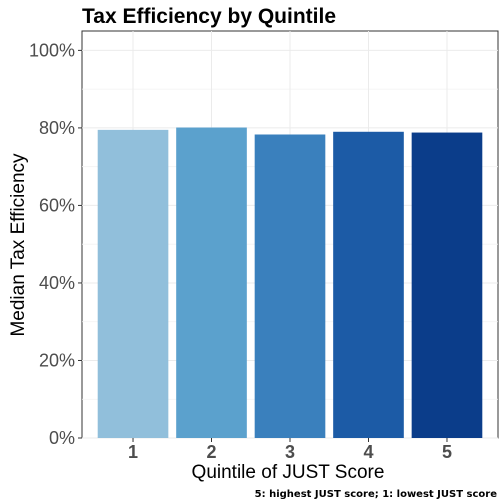 Image resolution: width=504 pixels, height=504 pixels. What do you see at coordinates (62, 438) in the screenshot?
I see `y-tick-label: 0%` at bounding box center [62, 438].